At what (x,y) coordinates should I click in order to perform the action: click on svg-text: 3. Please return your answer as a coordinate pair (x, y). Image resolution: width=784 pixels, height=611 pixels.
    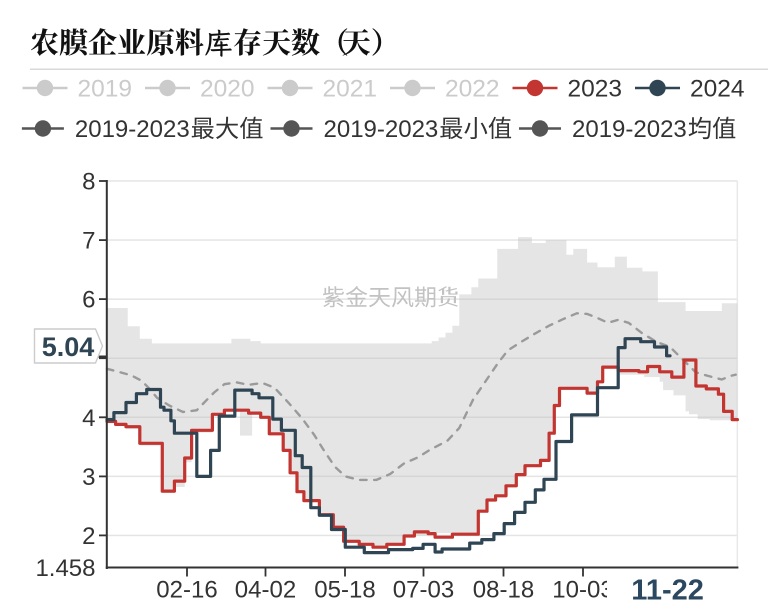
    Looking at the image, I should click on (88, 477).